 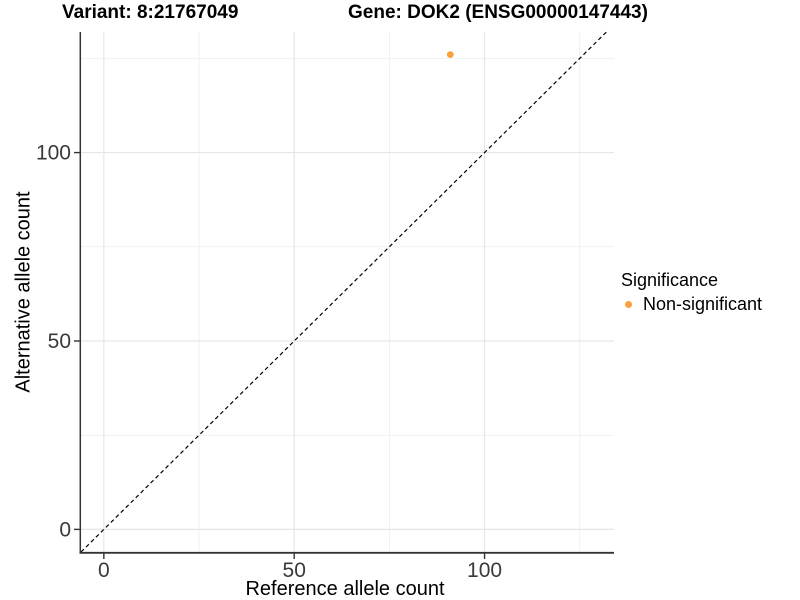 What do you see at coordinates (150, 12) in the screenshot?
I see `variant-title: Variant: 8:21767049` at bounding box center [150, 12].